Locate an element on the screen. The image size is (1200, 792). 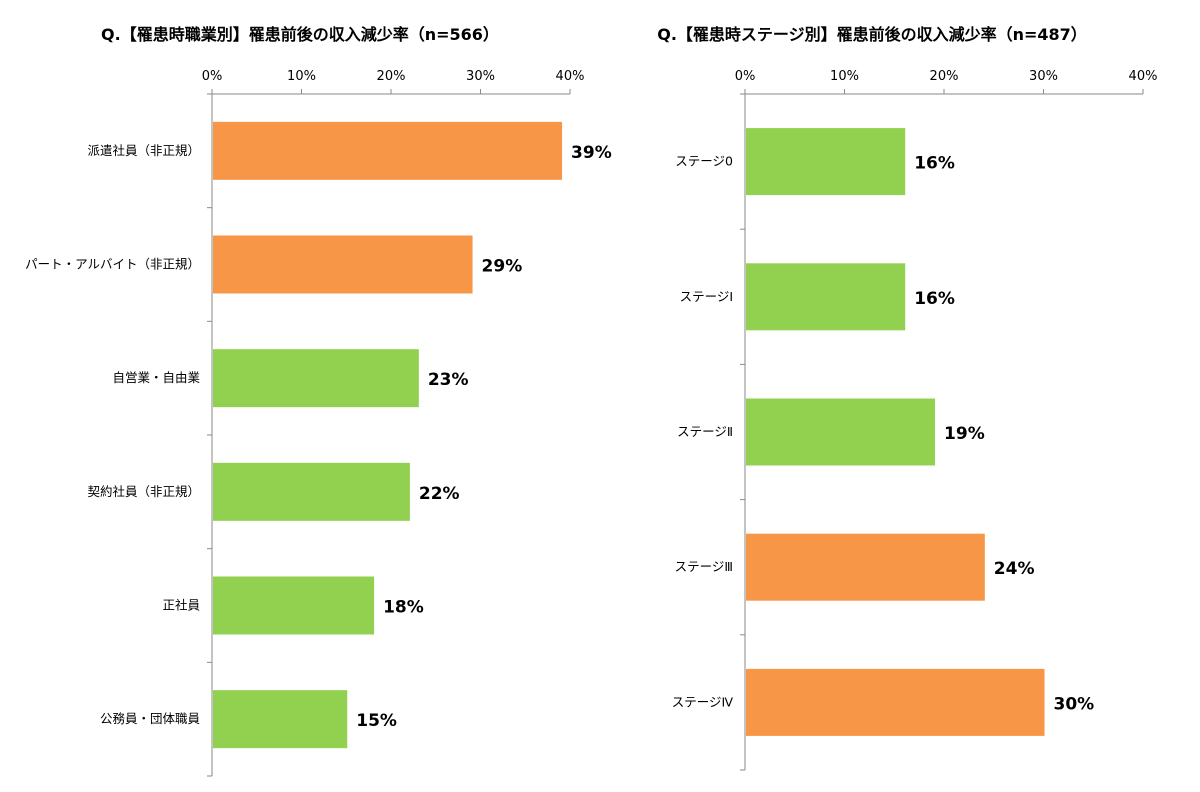
data-label: 24% is located at coordinates (1014, 569).